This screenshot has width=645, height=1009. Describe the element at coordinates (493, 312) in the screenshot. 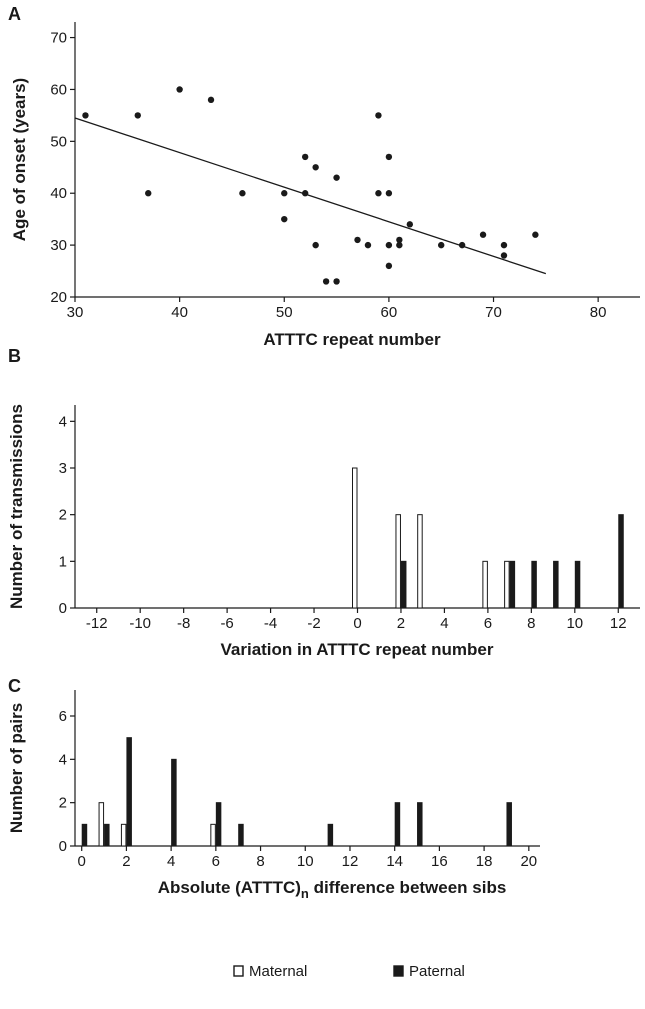

I see `x-tick-label: 70` at that location.